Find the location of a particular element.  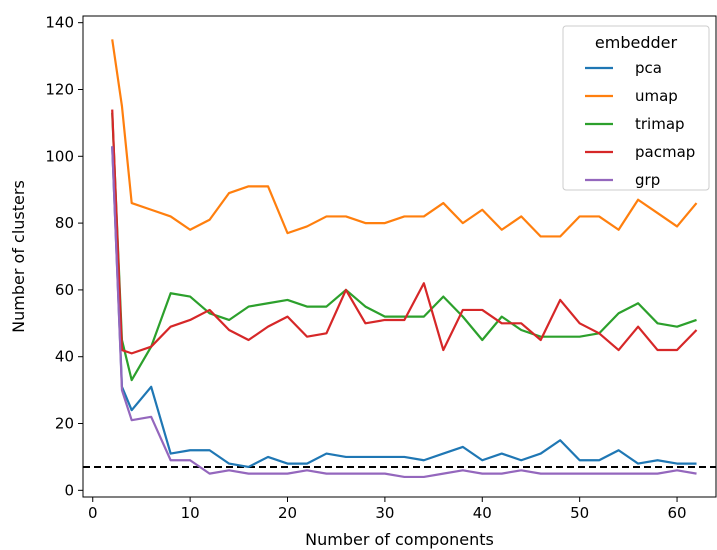

x-tick-label: 50 is located at coordinates (579, 513).